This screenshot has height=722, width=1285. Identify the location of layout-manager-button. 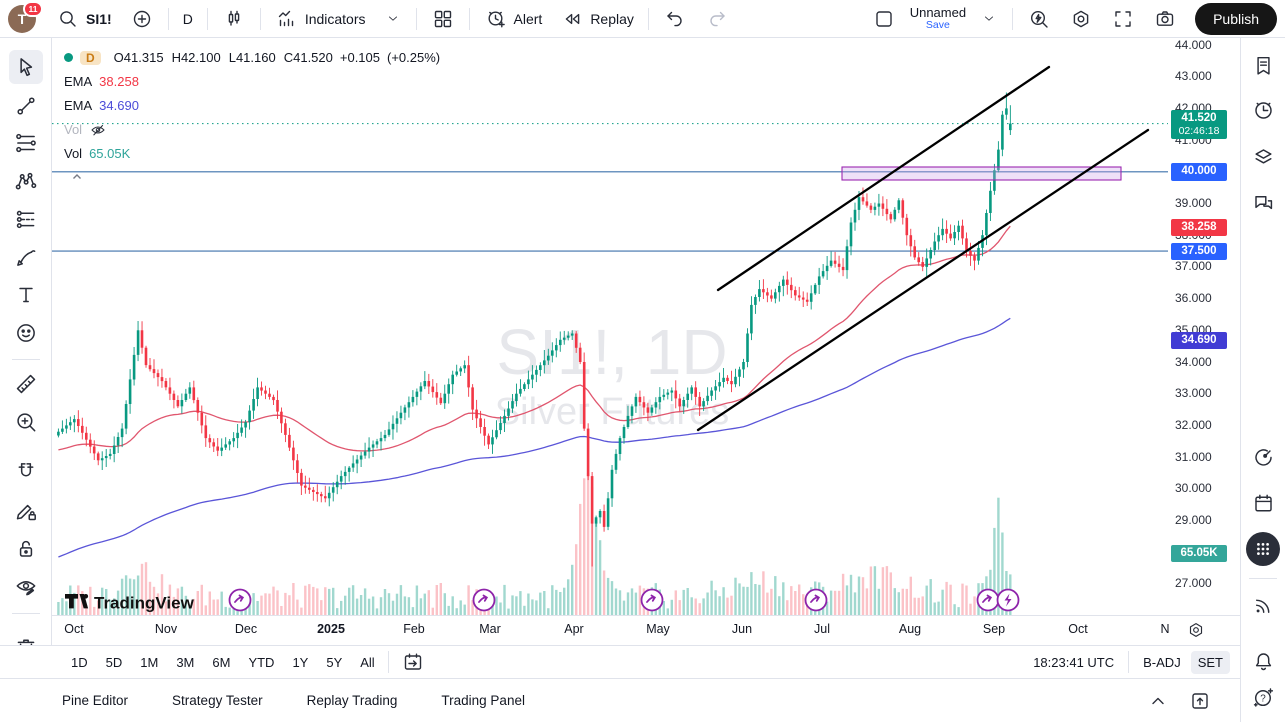
(884, 19).